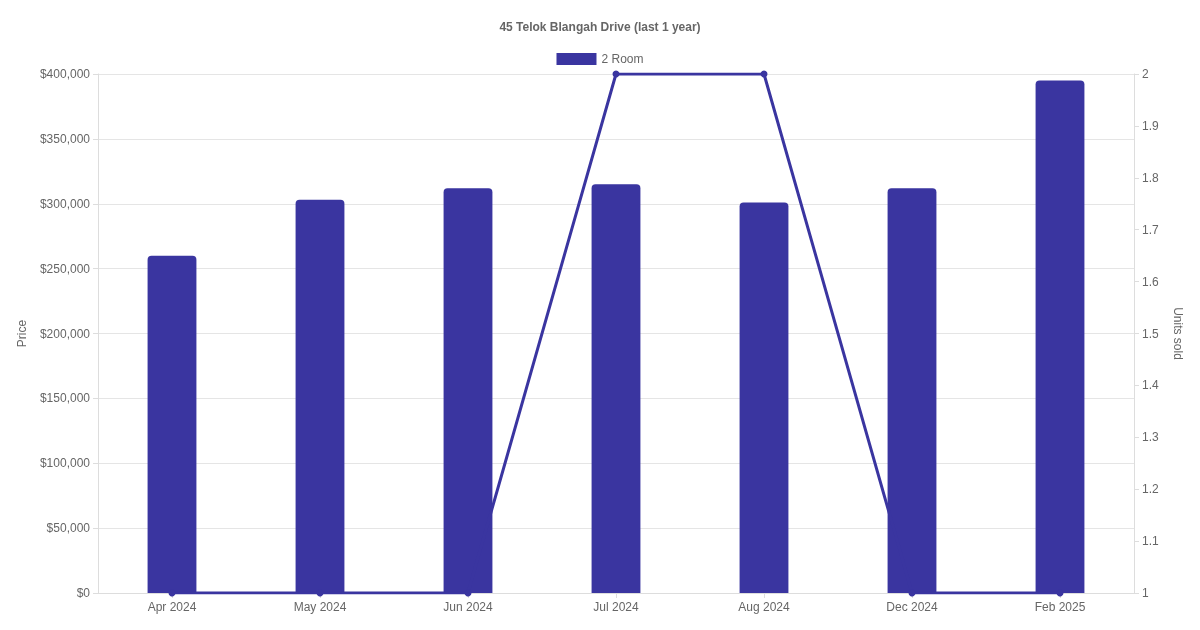 The height and width of the screenshot is (630, 1200). What do you see at coordinates (468, 607) in the screenshot?
I see `x-tick-label: Jun 2024` at bounding box center [468, 607].